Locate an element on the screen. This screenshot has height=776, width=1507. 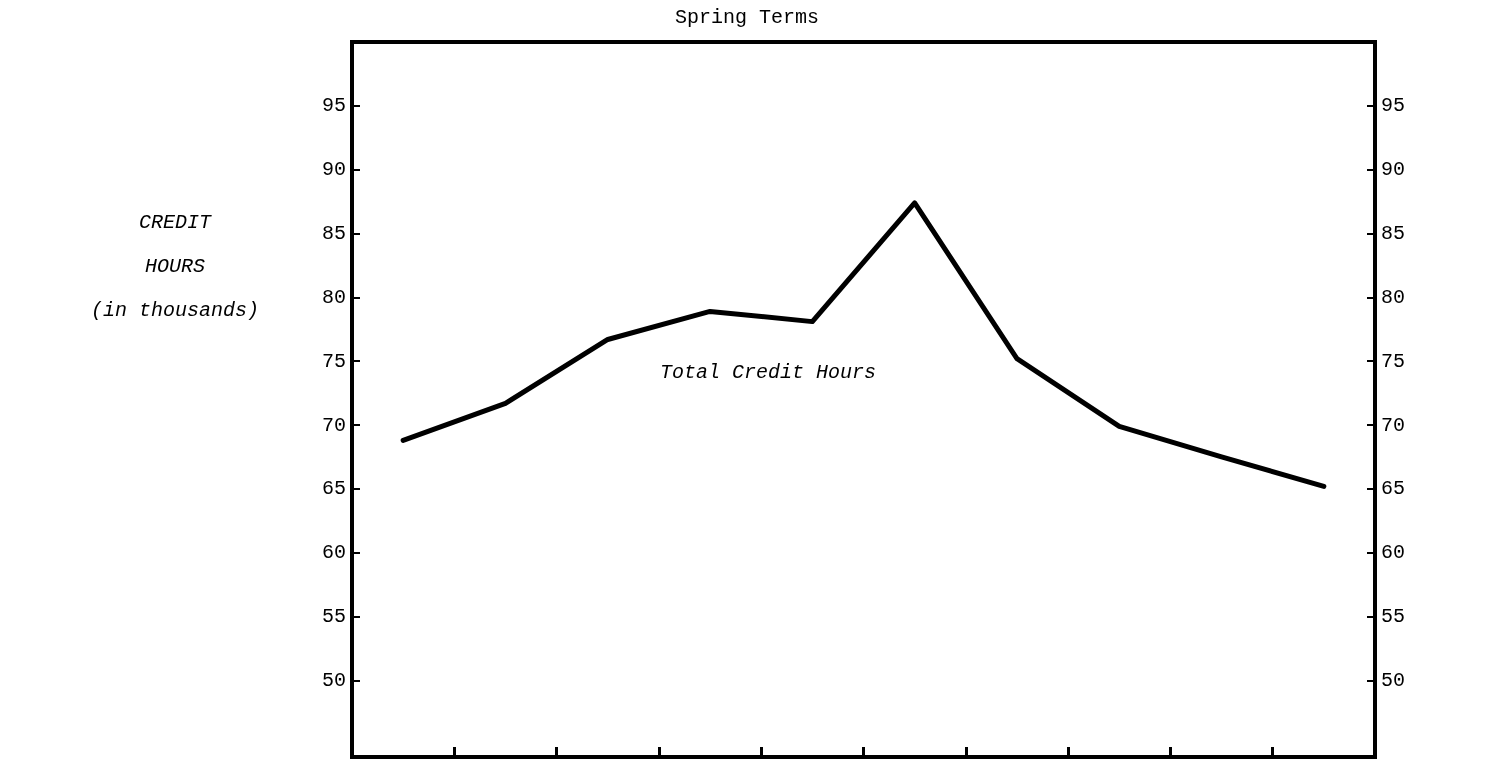
y-tick-label: 55 is located at coordinates (333, 617).